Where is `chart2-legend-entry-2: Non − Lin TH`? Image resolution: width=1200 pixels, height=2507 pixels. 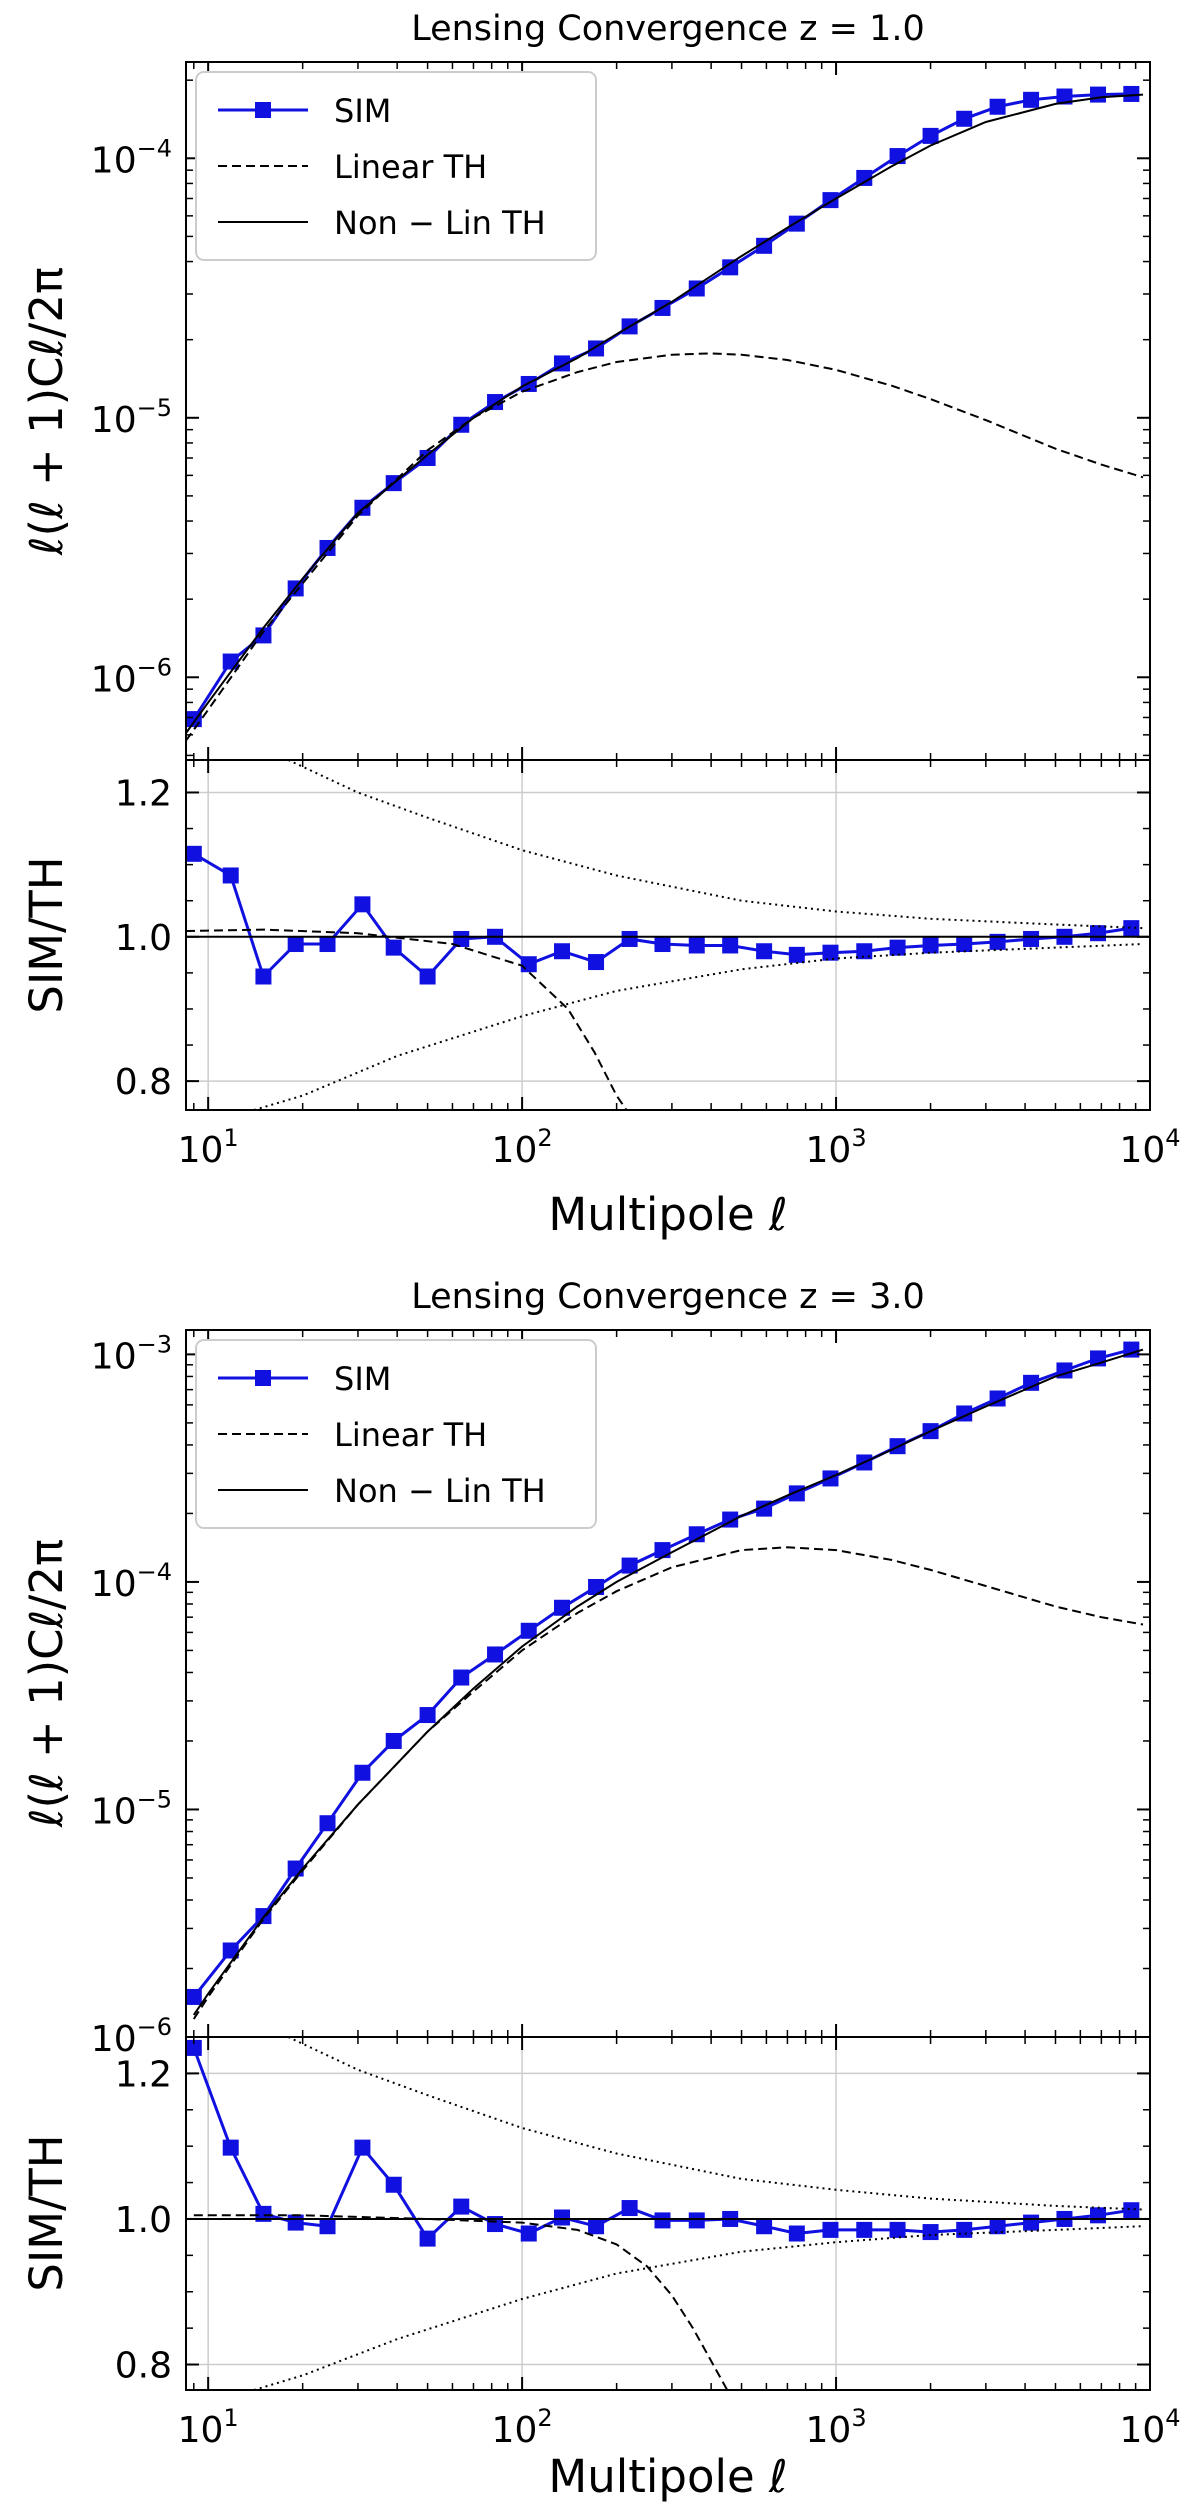
chart2-legend-entry-2: Non − Lin TH is located at coordinates (440, 1491).